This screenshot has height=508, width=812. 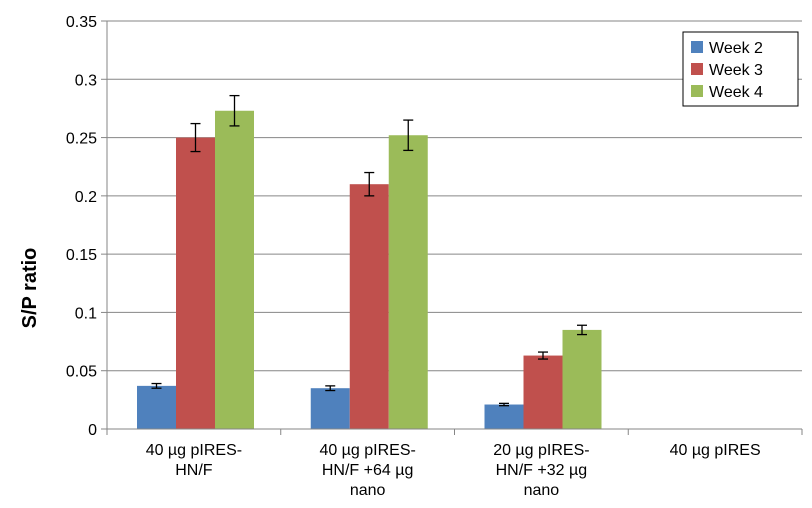 I want to click on y-tick-label: 0, so click(x=92, y=430).